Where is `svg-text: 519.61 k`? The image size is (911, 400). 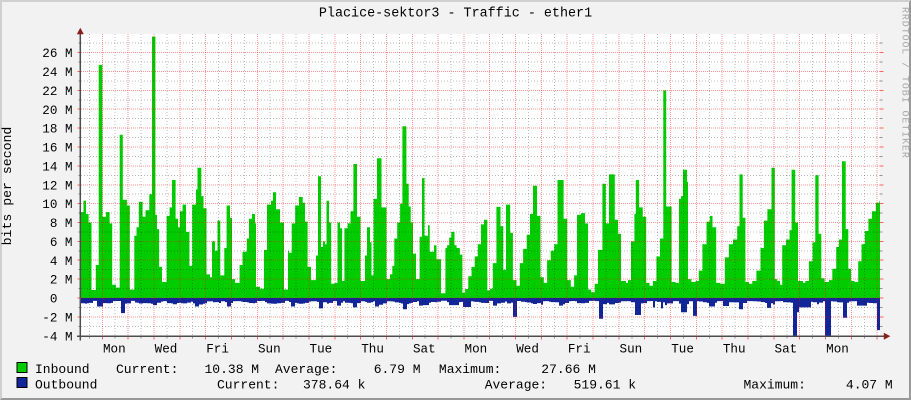
svg-text: 519.61 k is located at coordinates (605, 384).